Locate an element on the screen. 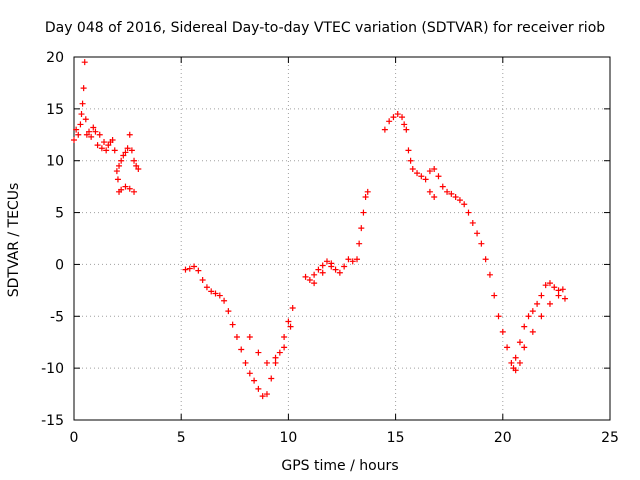 The height and width of the screenshot is (480, 640). y-tick-label: -15 is located at coordinates (52, 421).